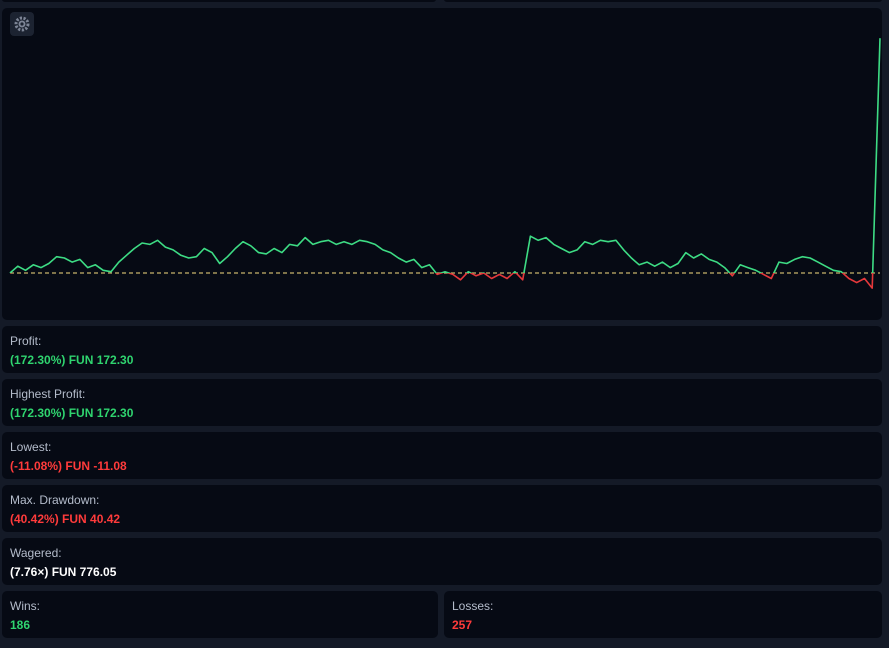  Describe the element at coordinates (442, 561) in the screenshot. I see `stat-card: Wagered: (7.76×) FUN 776.05` at that location.